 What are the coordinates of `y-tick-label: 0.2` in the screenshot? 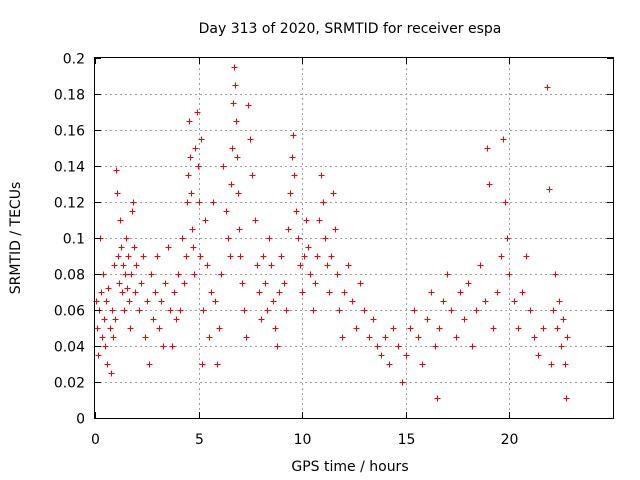 It's located at (74, 60).